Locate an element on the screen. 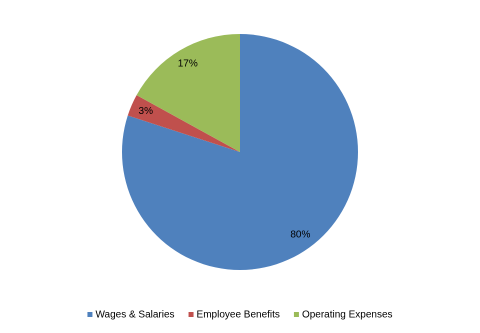  legend-label: Operating Expenses is located at coordinates (347, 315).